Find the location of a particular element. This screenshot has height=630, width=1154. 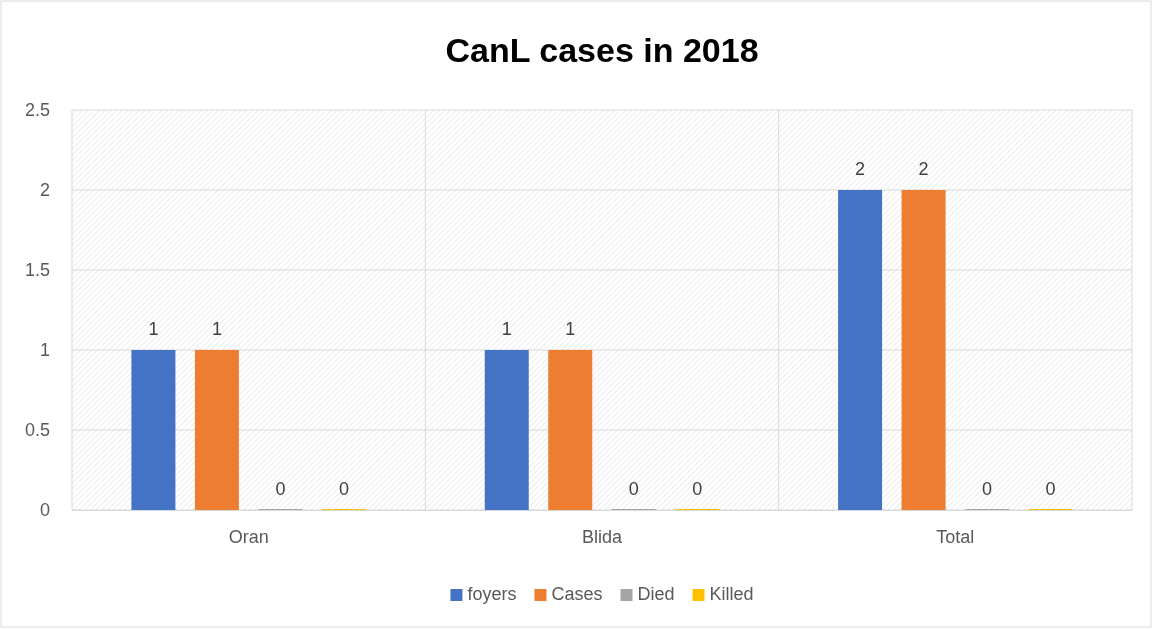

x-tick-label: Blida is located at coordinates (602, 536).